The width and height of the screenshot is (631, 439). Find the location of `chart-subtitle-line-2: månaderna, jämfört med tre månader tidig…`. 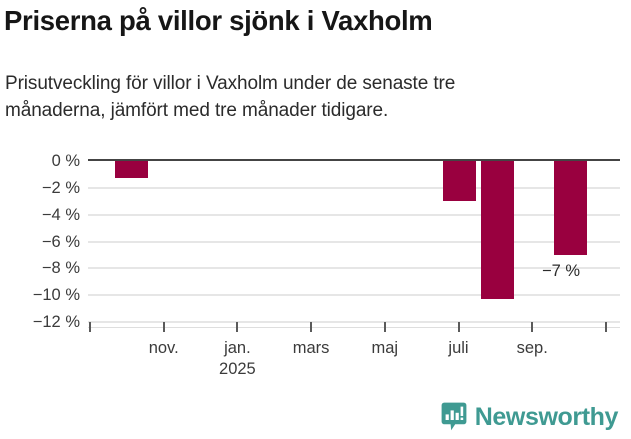

chart-subtitle-line-2: månaderna, jämfört med tre månader tidig… is located at coordinates (197, 110).